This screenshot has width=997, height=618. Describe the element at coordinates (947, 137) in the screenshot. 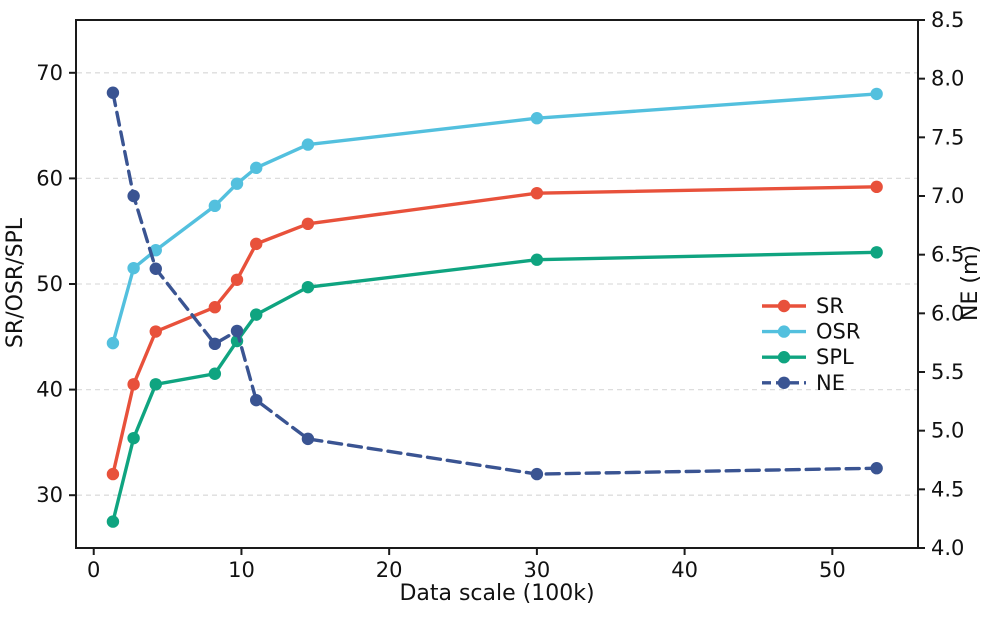

I see `right-y-tick-label: 7.5` at that location.